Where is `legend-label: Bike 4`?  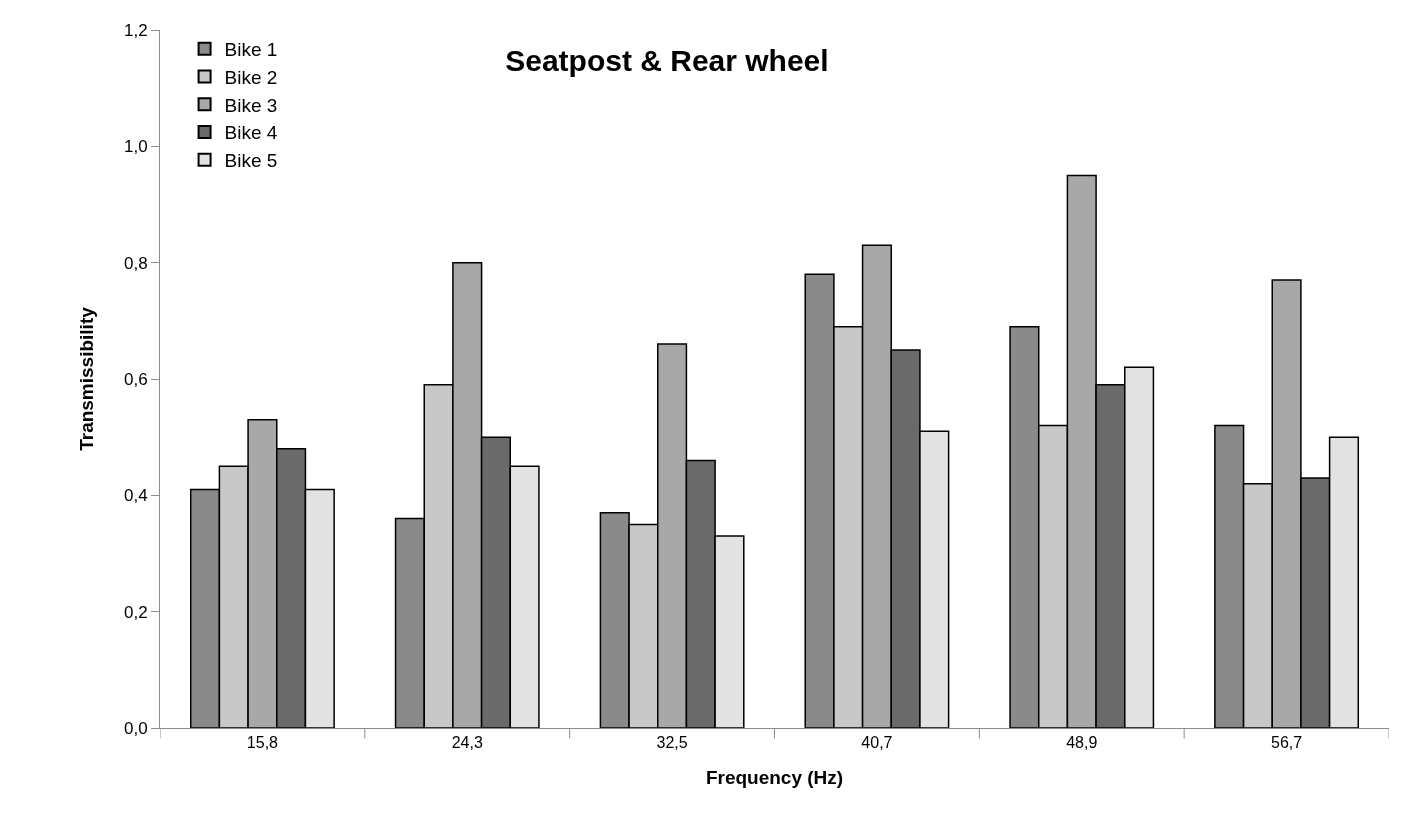
legend-label: Bike 4 is located at coordinates (251, 133).